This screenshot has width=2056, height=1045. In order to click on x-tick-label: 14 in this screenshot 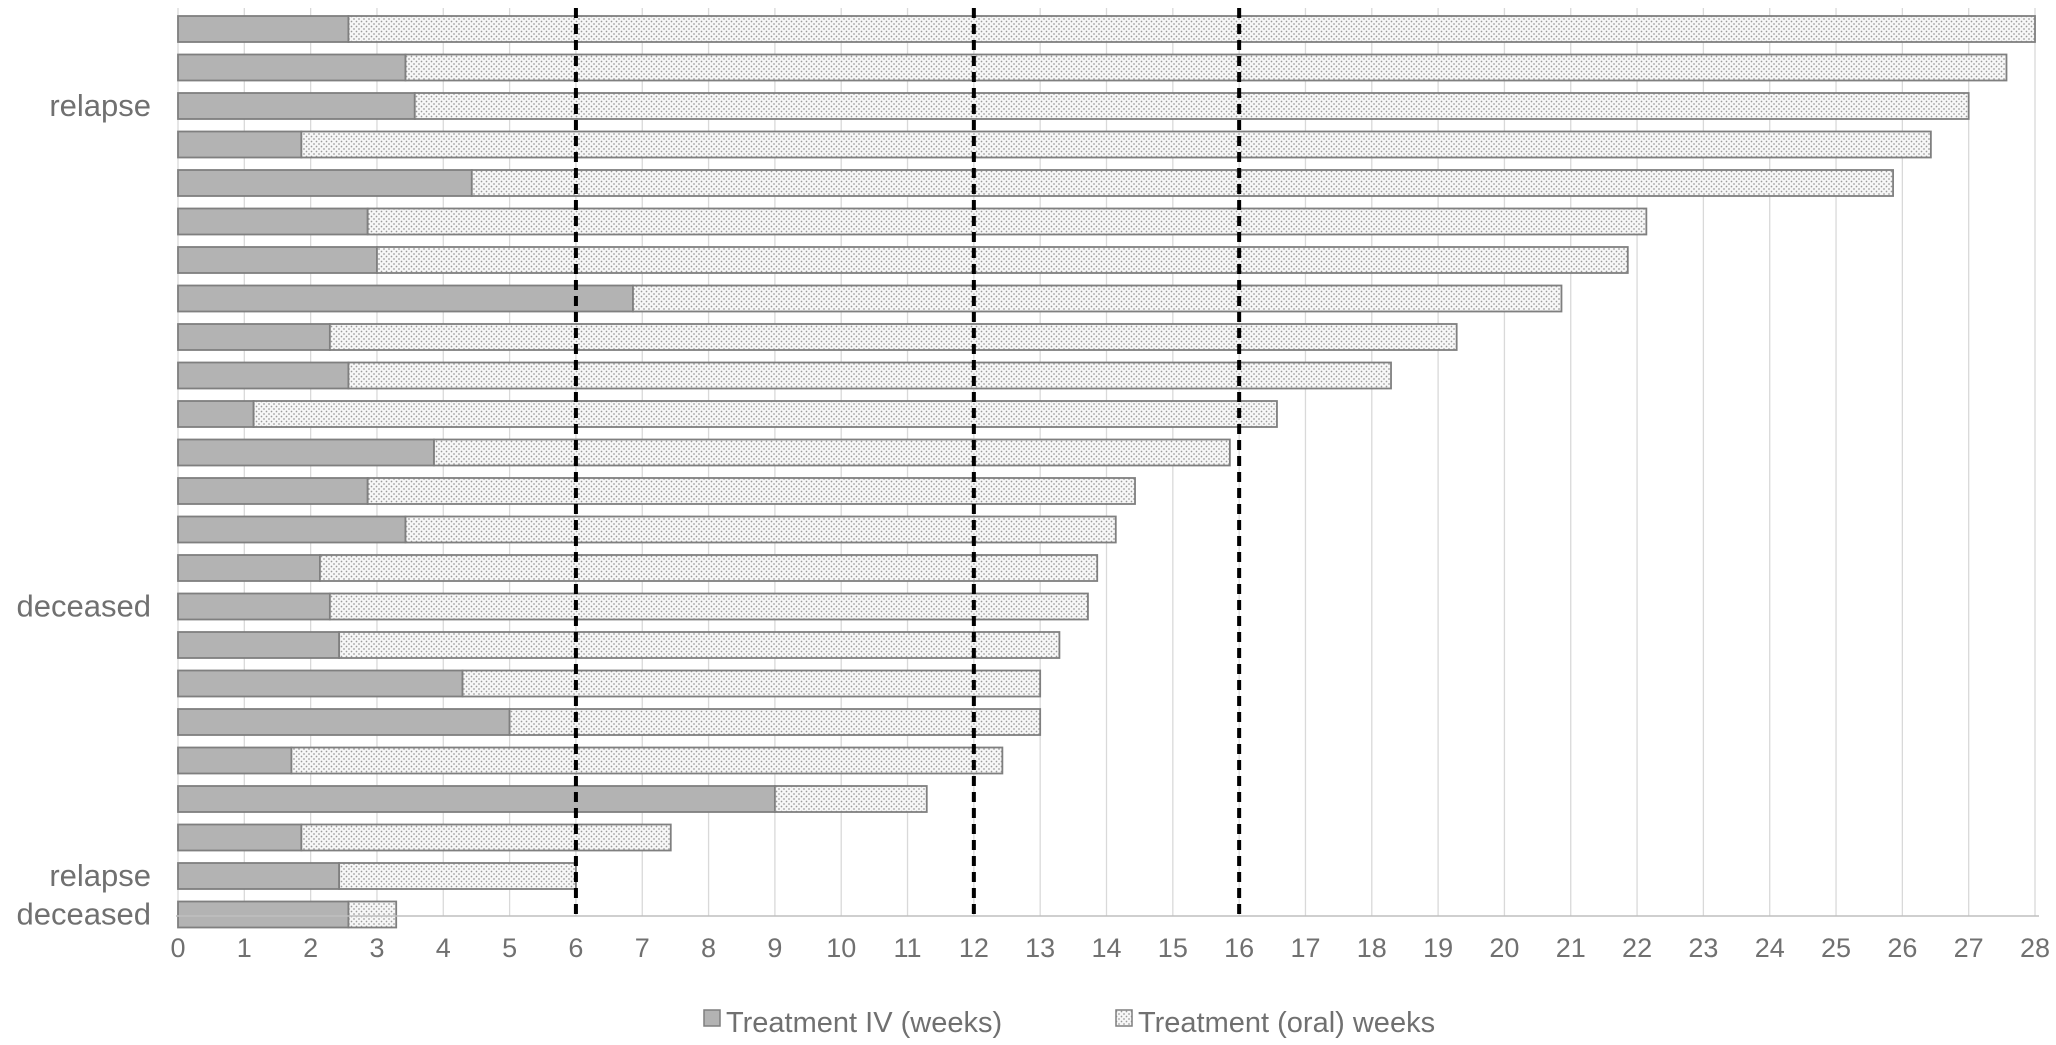, I will do `click(1106, 948)`.